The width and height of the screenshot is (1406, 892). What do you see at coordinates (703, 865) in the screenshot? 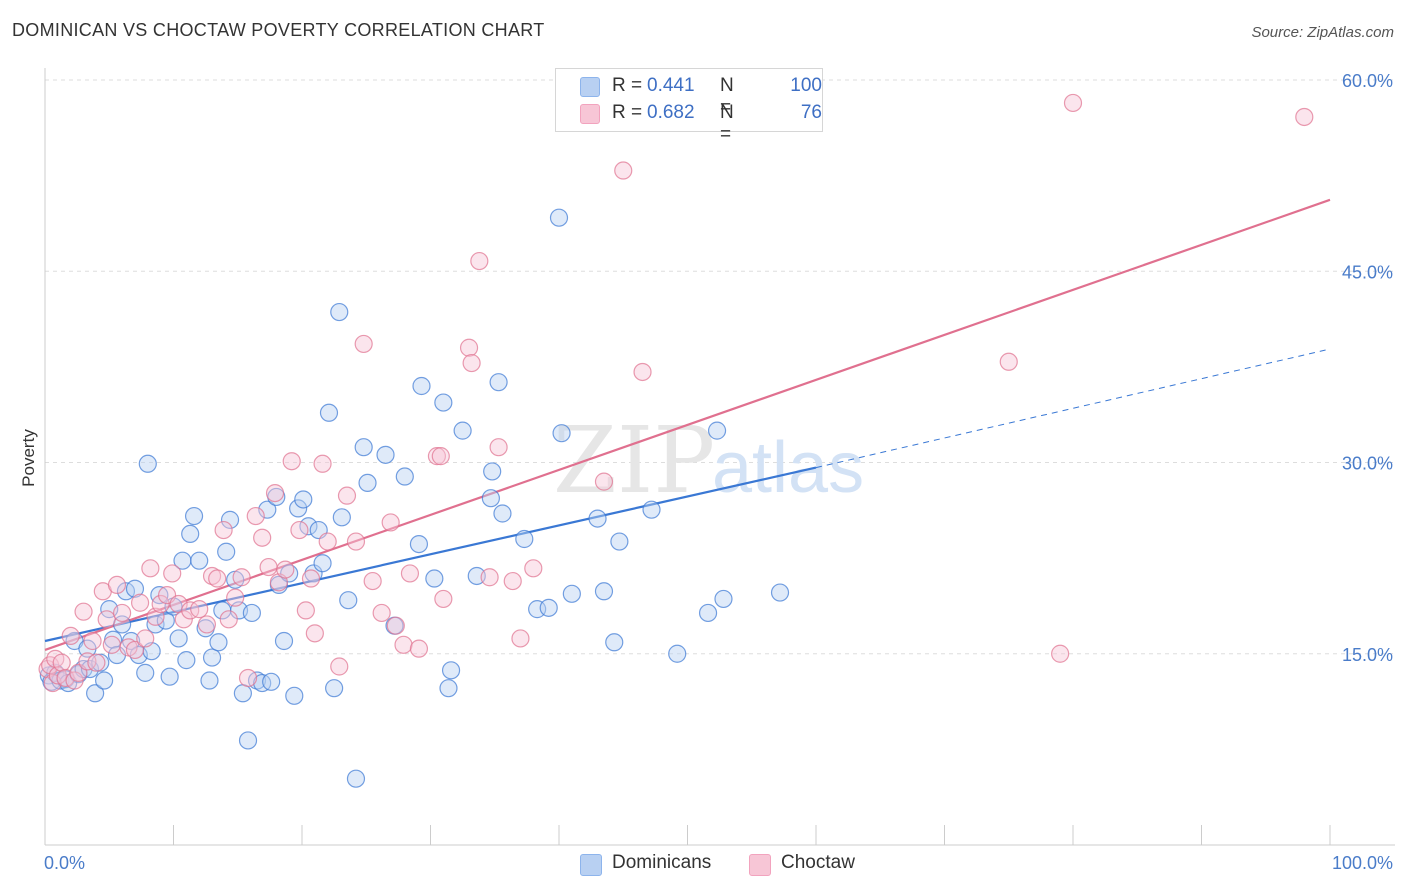
I see `series-legend: Dominicans Choctaw` at bounding box center [703, 865].